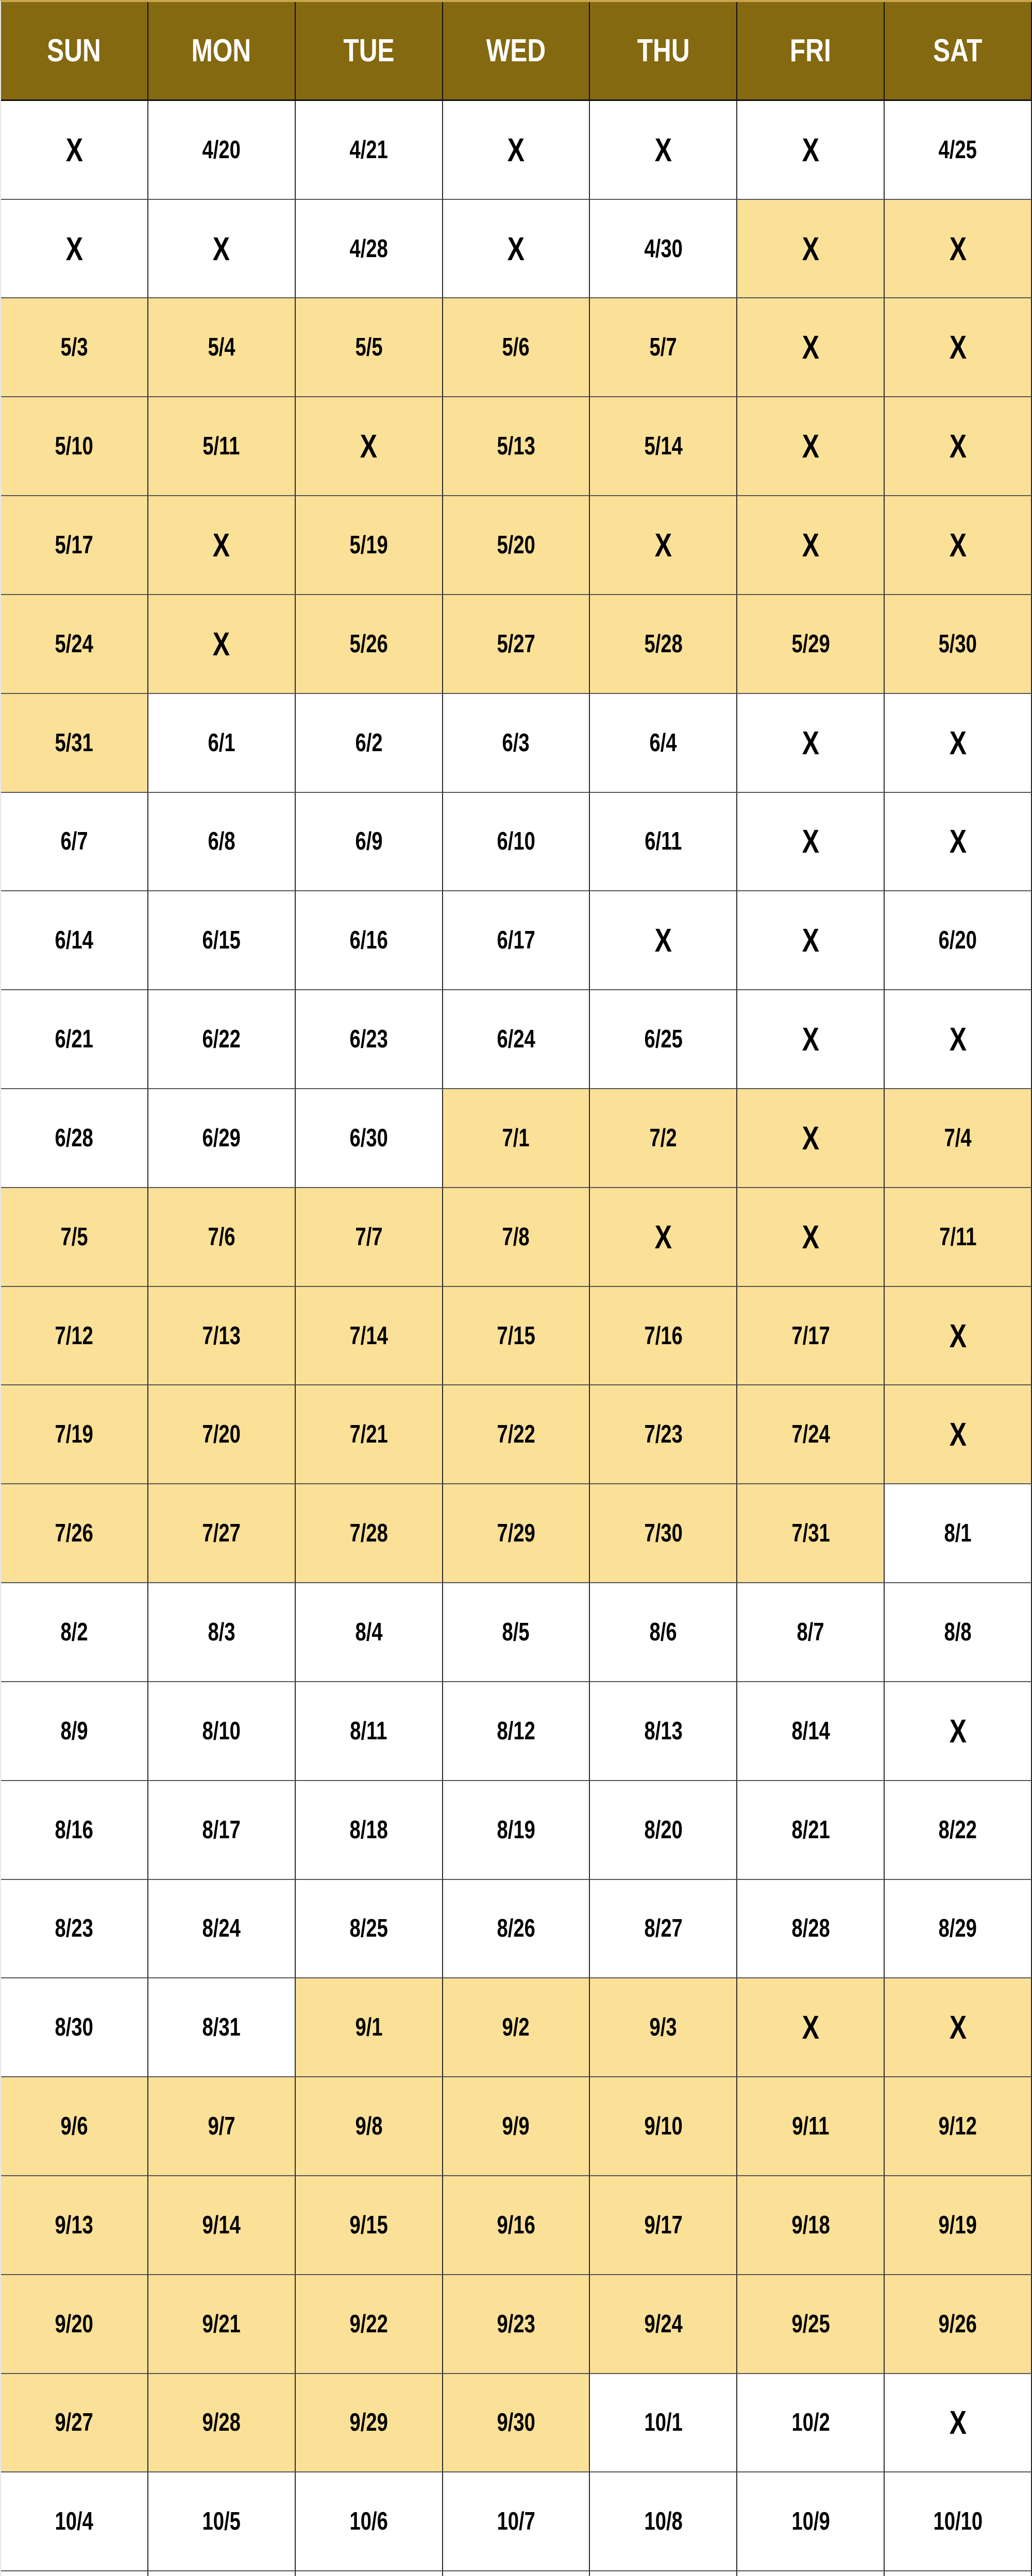 The image size is (1032, 2576). What do you see at coordinates (811, 2126) in the screenshot?
I see `date-cell: 9/11` at bounding box center [811, 2126].